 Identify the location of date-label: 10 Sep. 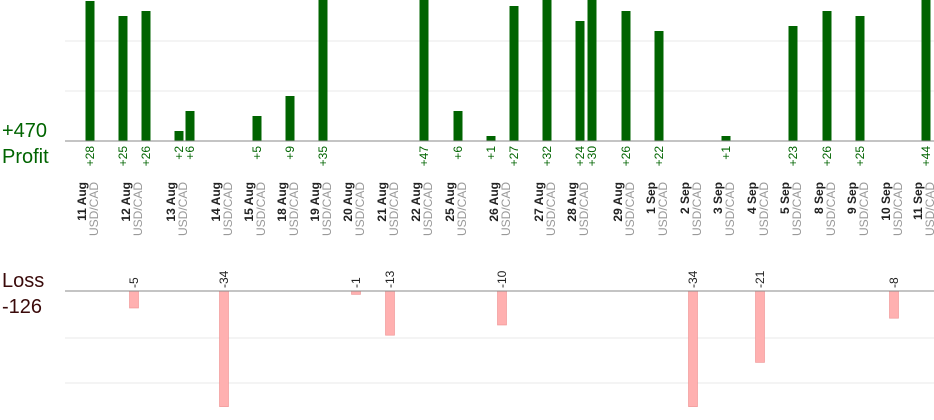
(886, 201).